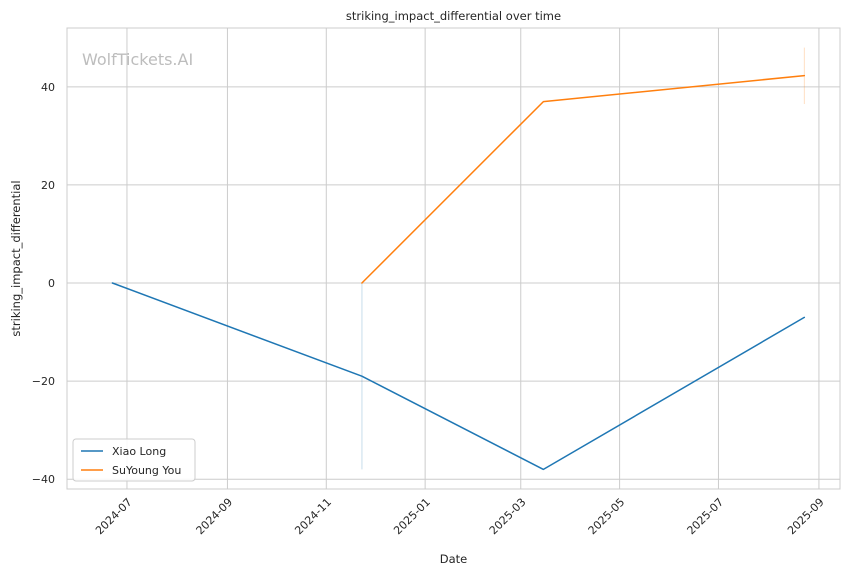 This screenshot has width=854, height=575. I want to click on y-tick-label: −40, so click(43, 479).